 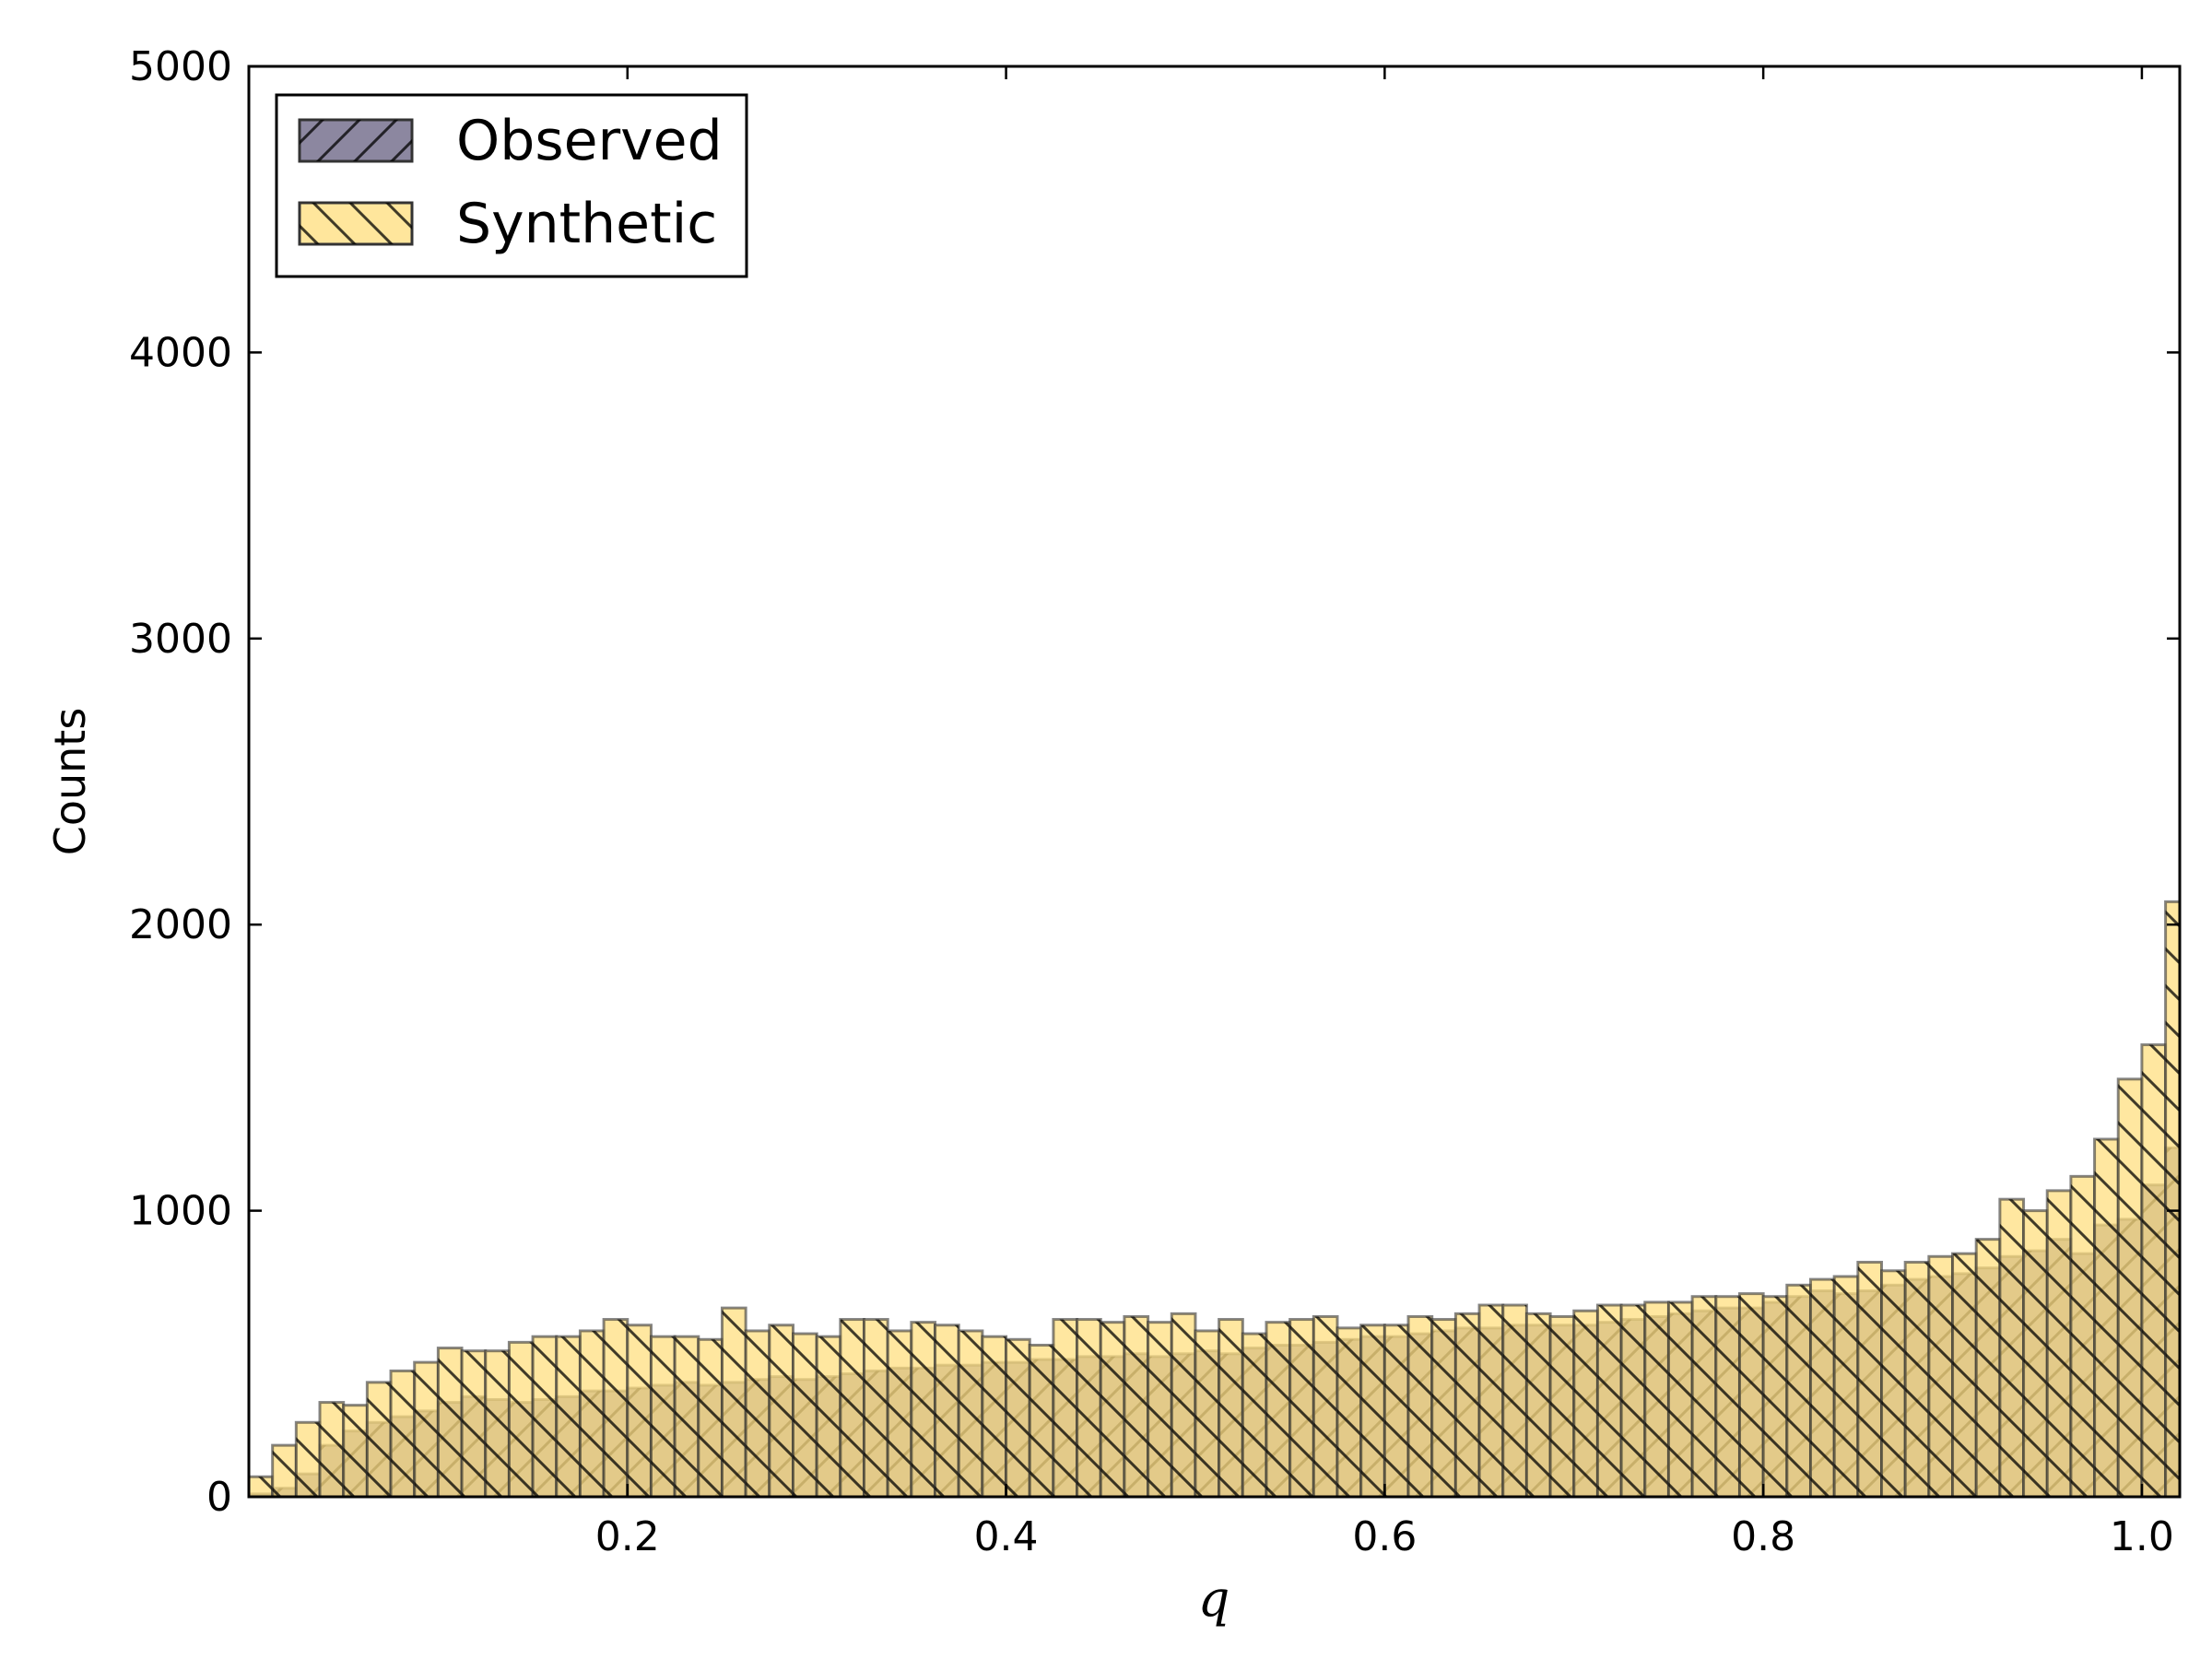 I want to click on y-tick-label: 2000, so click(x=180, y=924).